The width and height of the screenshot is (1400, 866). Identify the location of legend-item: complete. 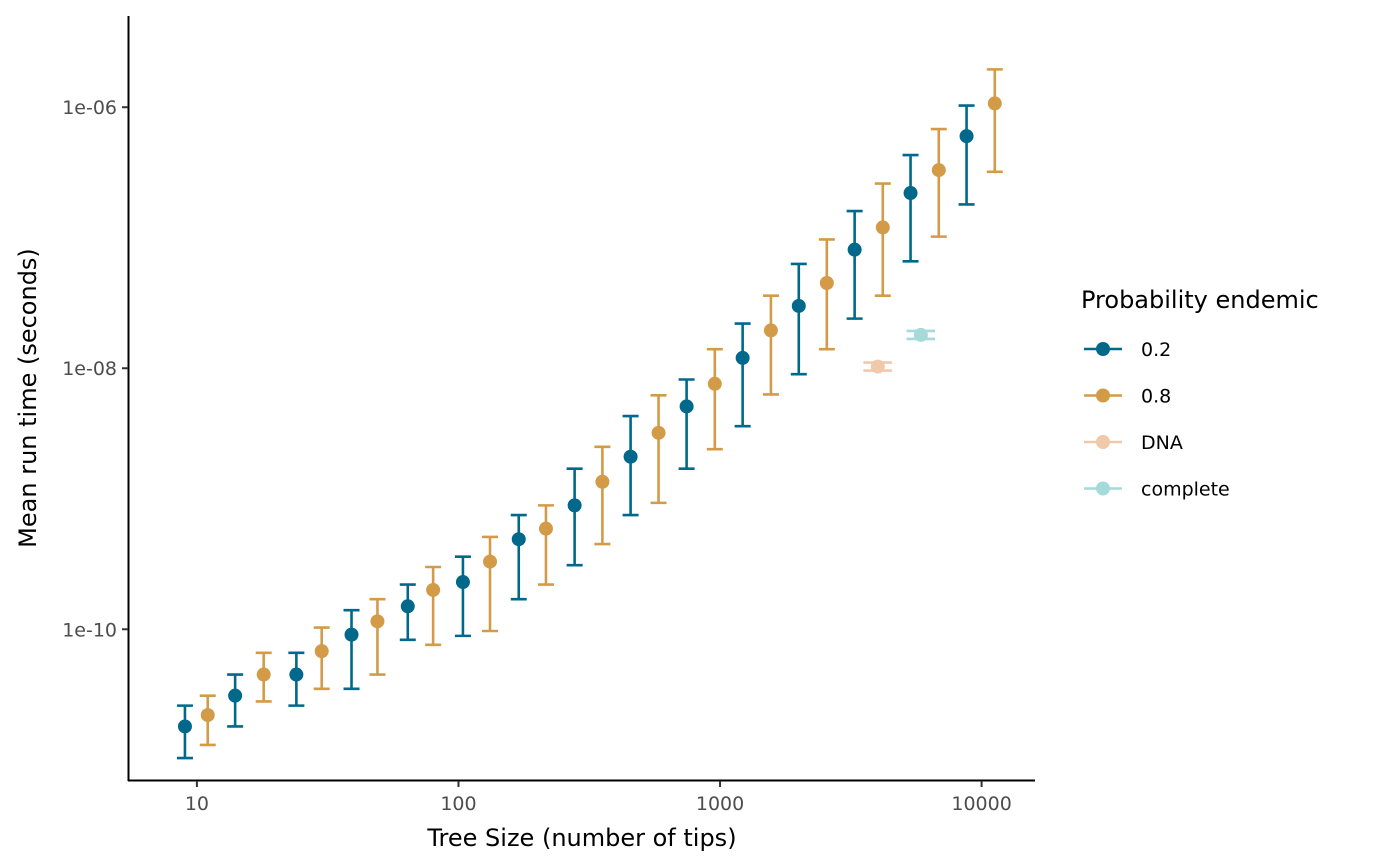
(1157, 490).